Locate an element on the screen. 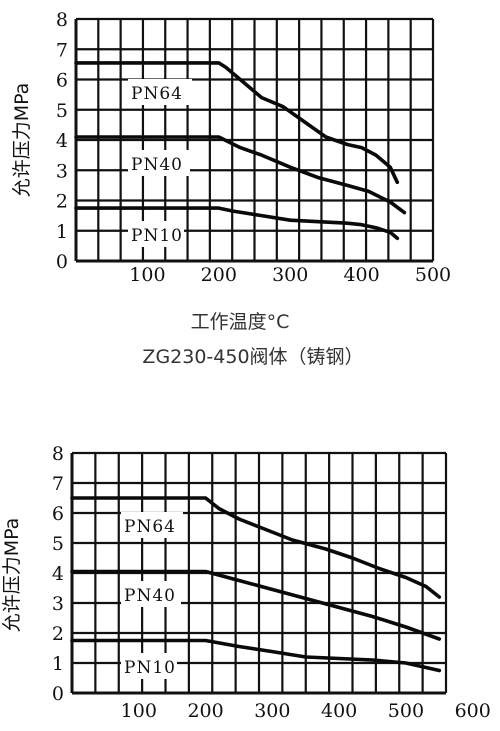  x-tick-label: 600 is located at coordinates (473, 711).